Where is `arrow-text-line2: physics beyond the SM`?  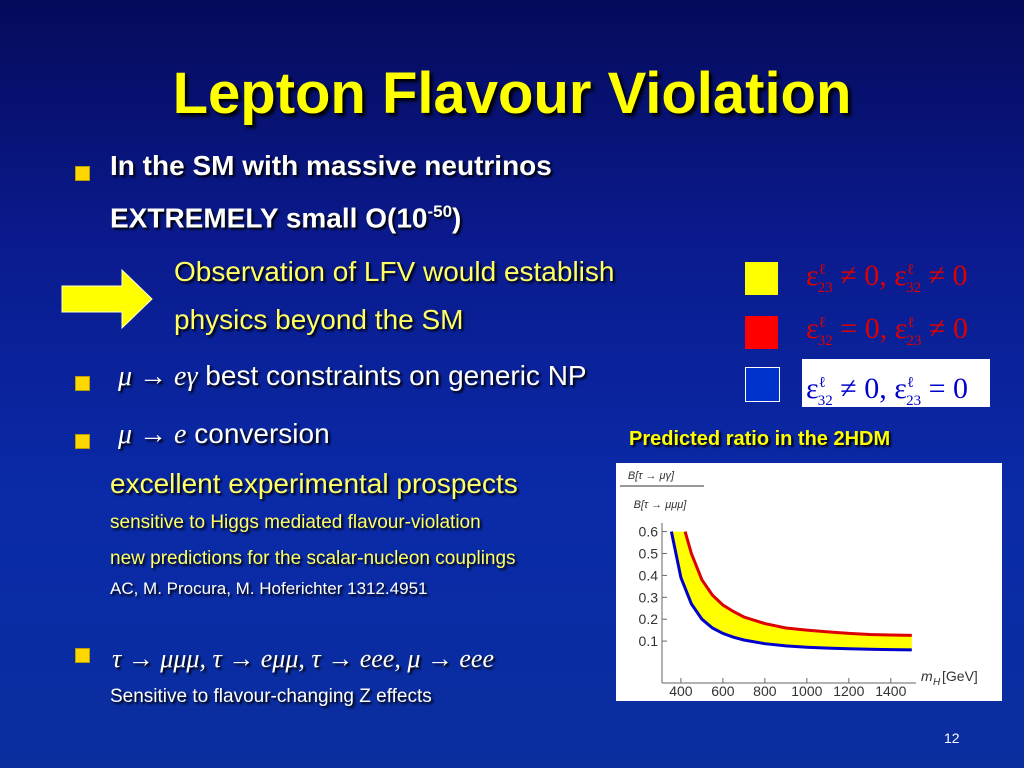 arrow-text-line2: physics beyond the SM is located at coordinates (319, 319).